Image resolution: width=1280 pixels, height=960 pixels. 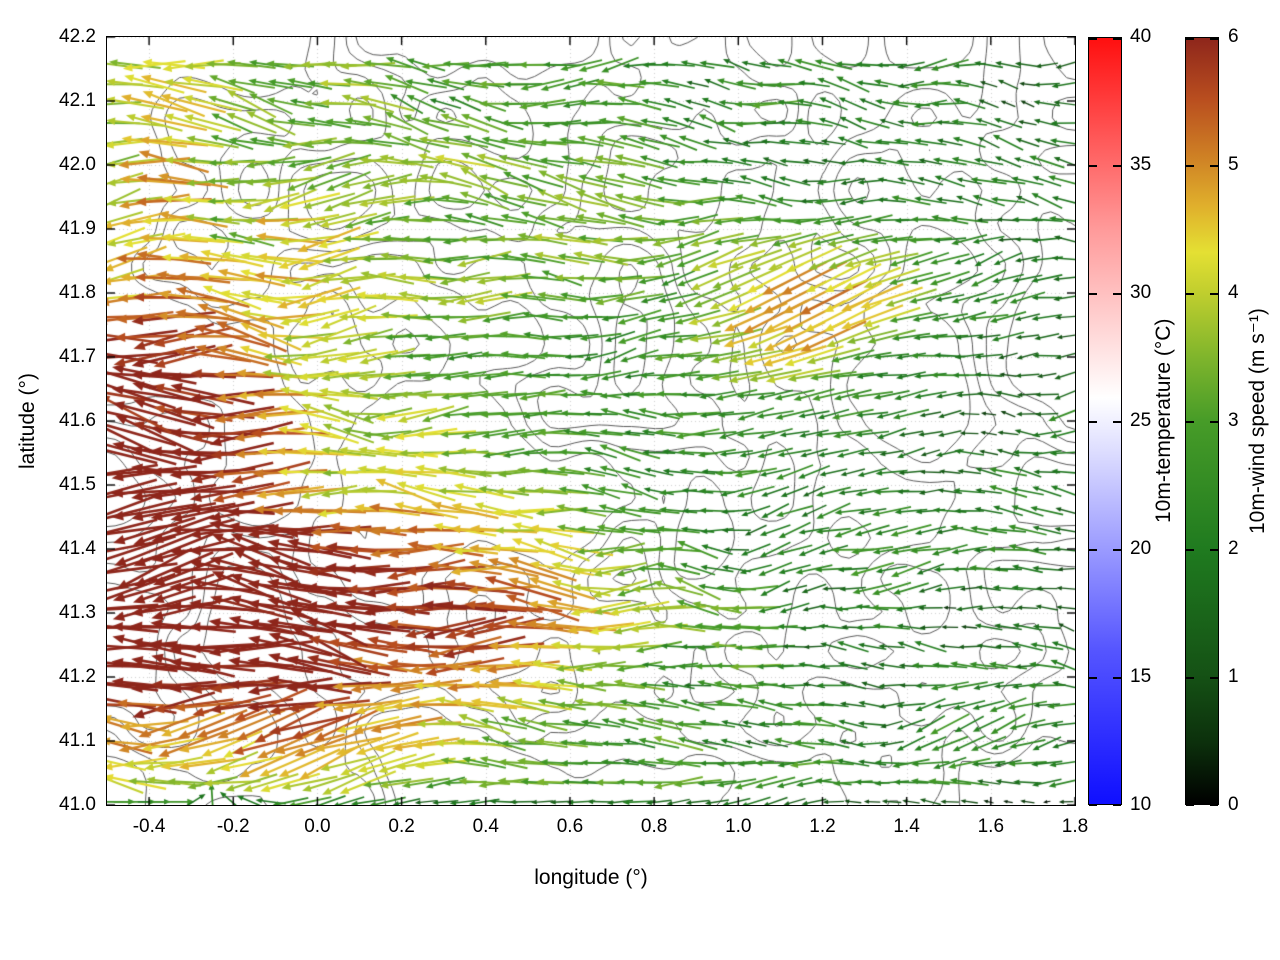 I want to click on wind-speed-colorbar, so click(x=1202, y=421).